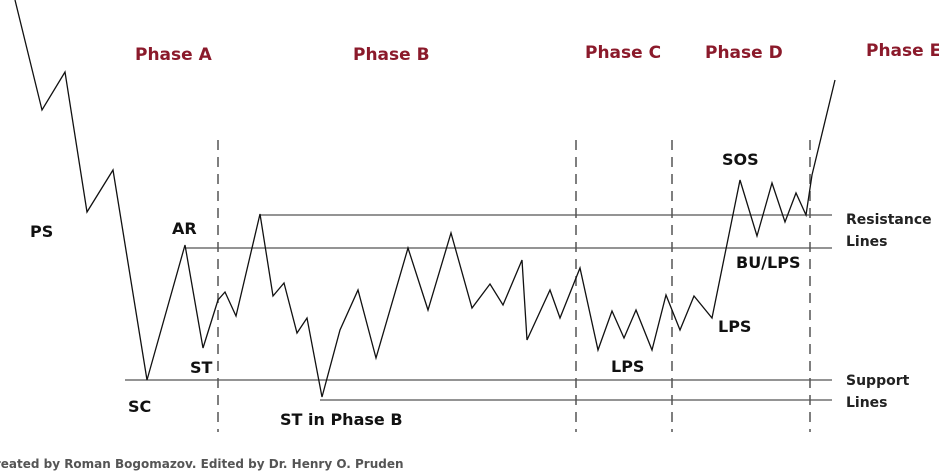 The width and height of the screenshot is (939, 474). Describe the element at coordinates (740, 159) in the screenshot. I see `event-label: SOS` at that location.